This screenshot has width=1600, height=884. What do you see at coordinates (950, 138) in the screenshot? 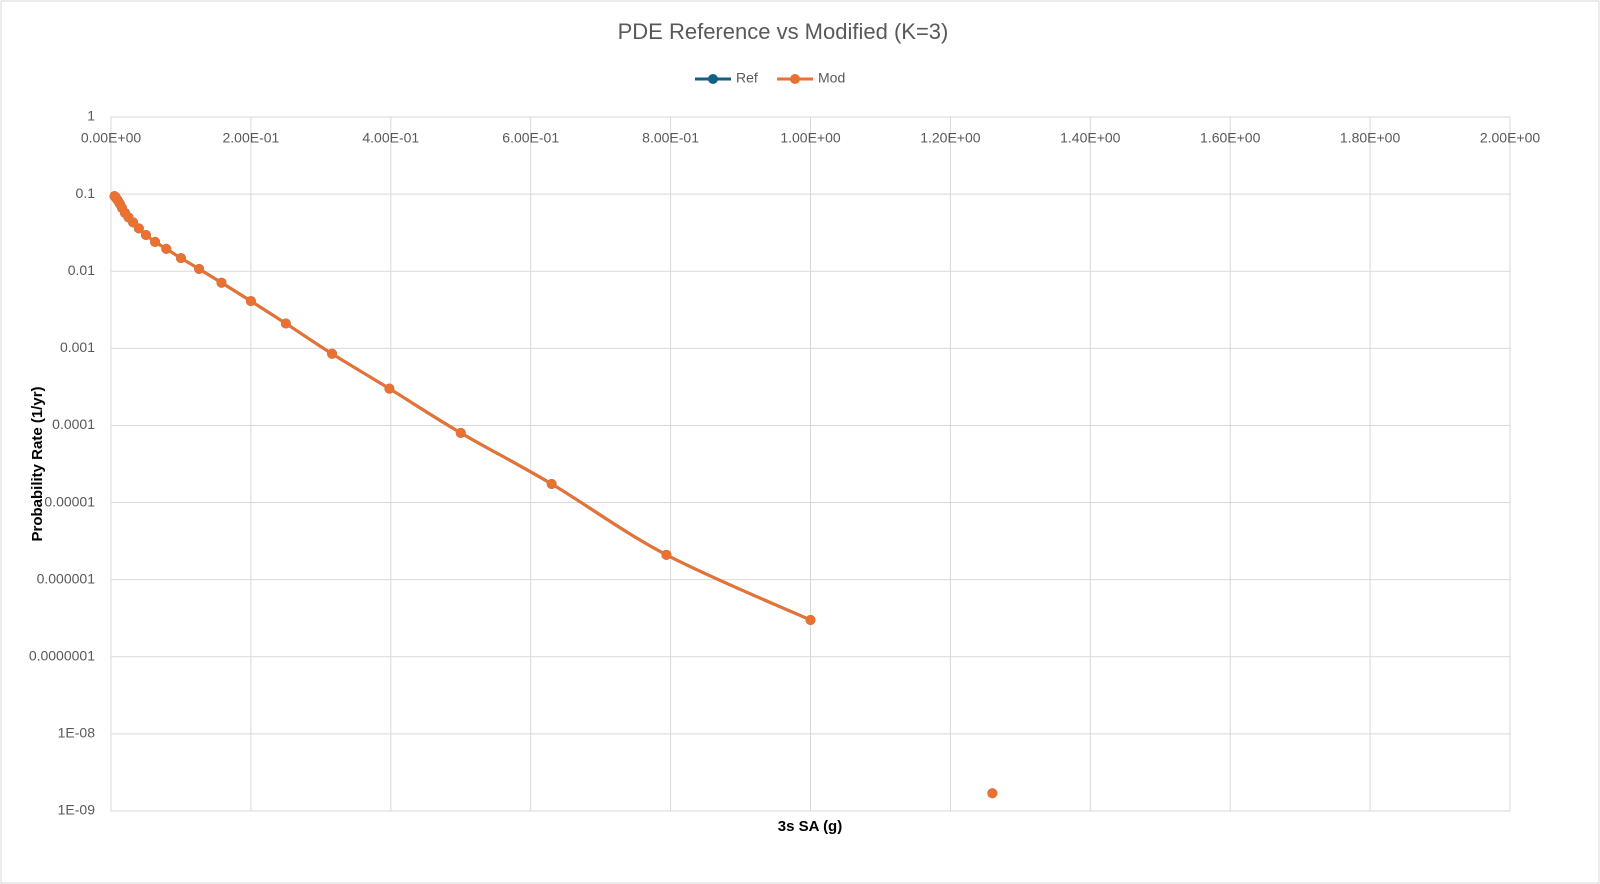
I see `x-tick-label: 1.20E+00` at bounding box center [950, 138].